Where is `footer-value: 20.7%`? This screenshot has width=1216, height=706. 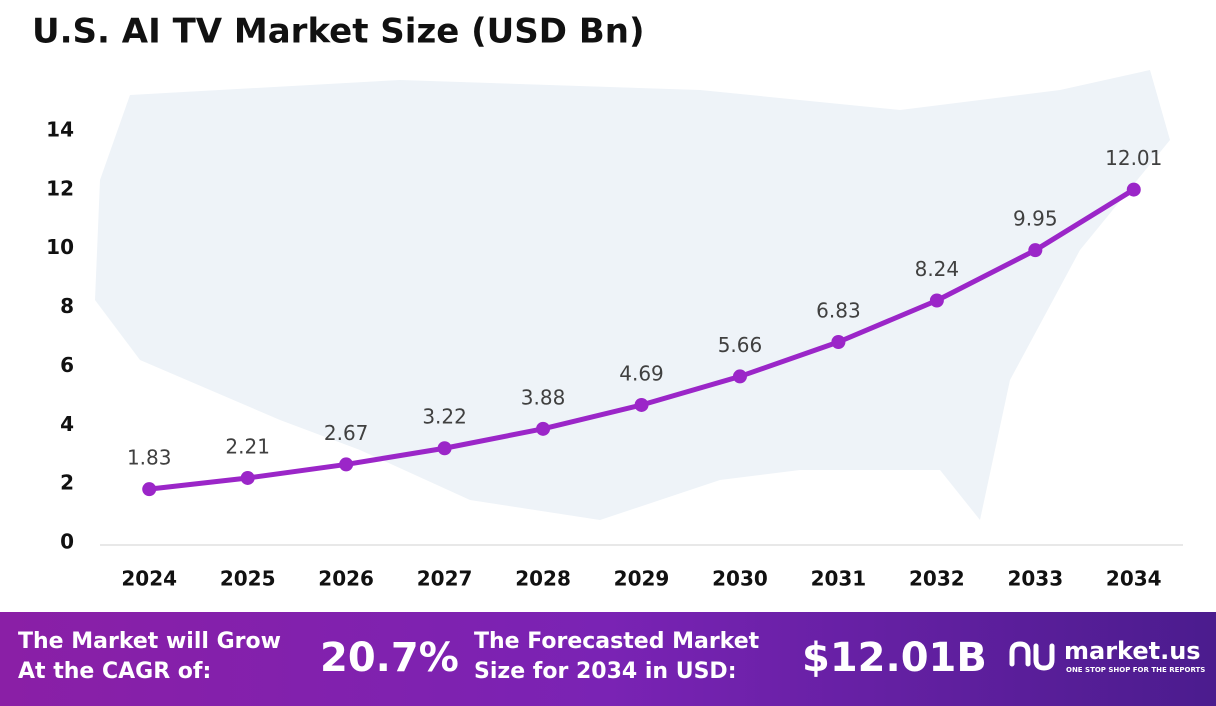 footer-value: 20.7% is located at coordinates (389, 658).